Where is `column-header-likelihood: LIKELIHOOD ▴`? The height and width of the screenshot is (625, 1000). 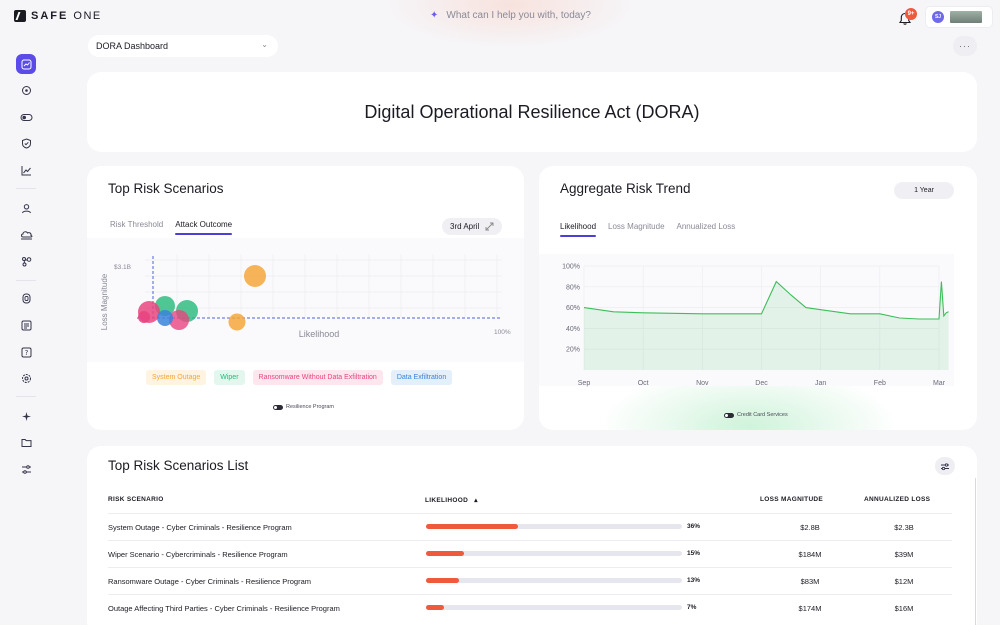 column-header-likelihood: LIKELIHOOD ▴ is located at coordinates (451, 500).